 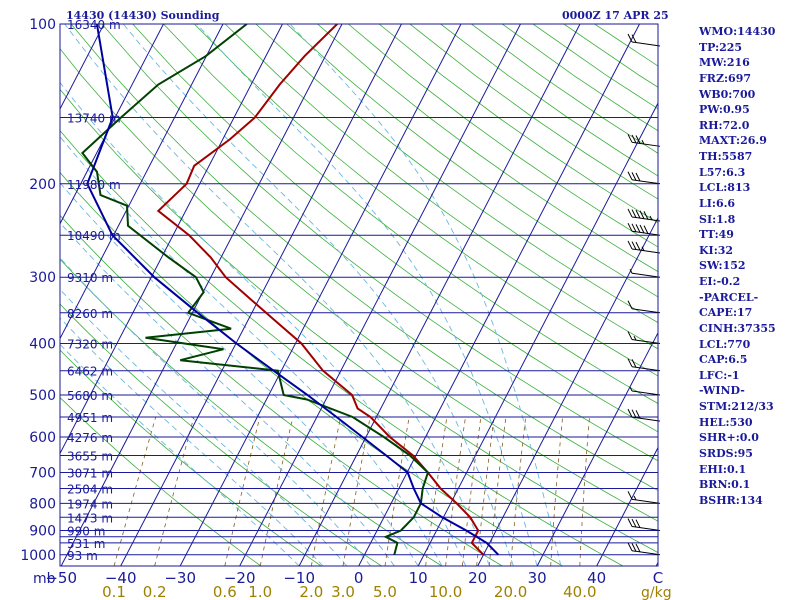 I want to click on temperature-tick-label: 30, so click(x=537, y=578).